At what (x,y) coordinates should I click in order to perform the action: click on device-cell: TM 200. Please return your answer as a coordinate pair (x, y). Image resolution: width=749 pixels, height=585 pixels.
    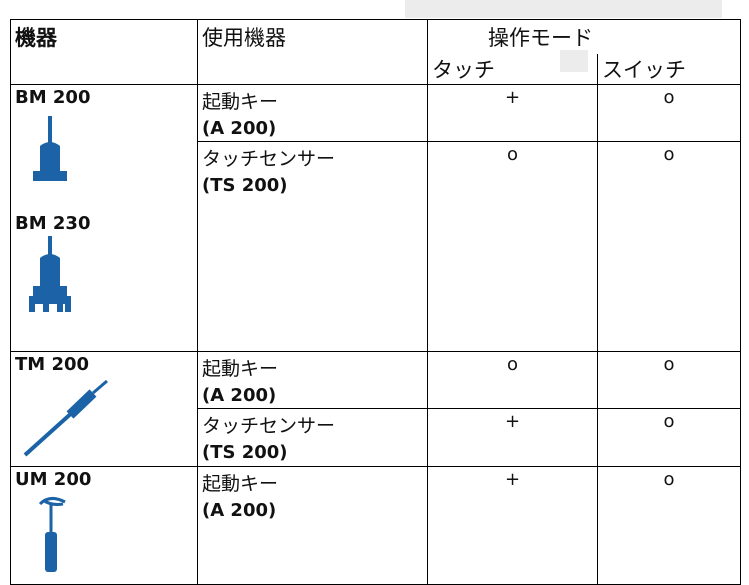
    Looking at the image, I should click on (104, 409).